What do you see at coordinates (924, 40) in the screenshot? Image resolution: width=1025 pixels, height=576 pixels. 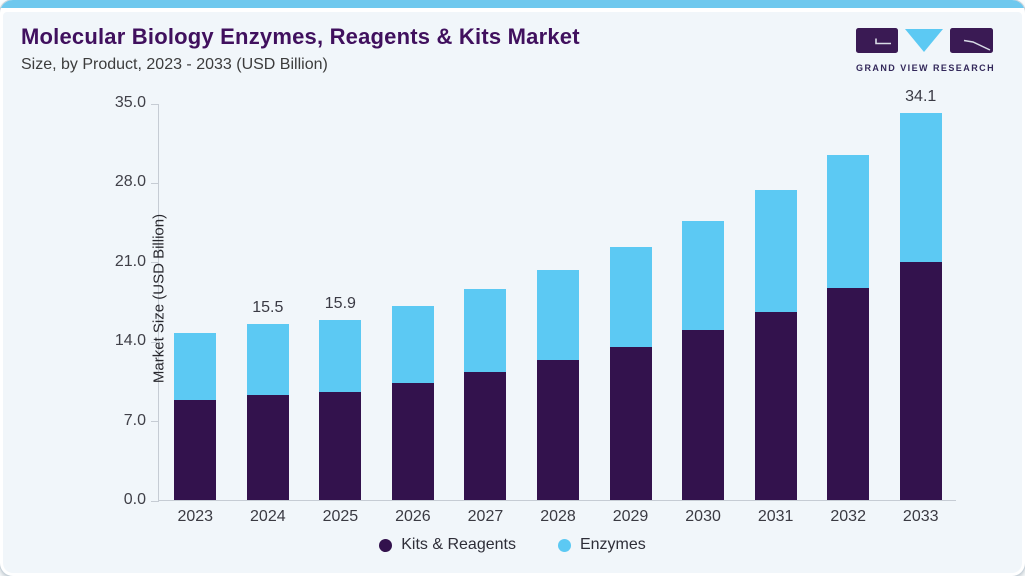 I see `gvr-logo-icon` at bounding box center [924, 40].